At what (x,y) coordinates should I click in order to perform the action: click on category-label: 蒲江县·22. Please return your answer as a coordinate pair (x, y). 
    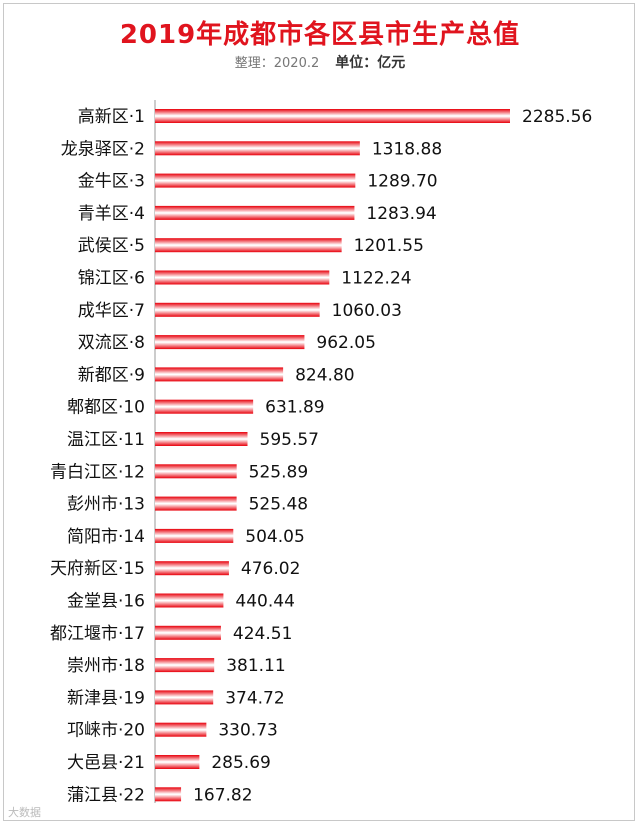
    Looking at the image, I should click on (106, 795).